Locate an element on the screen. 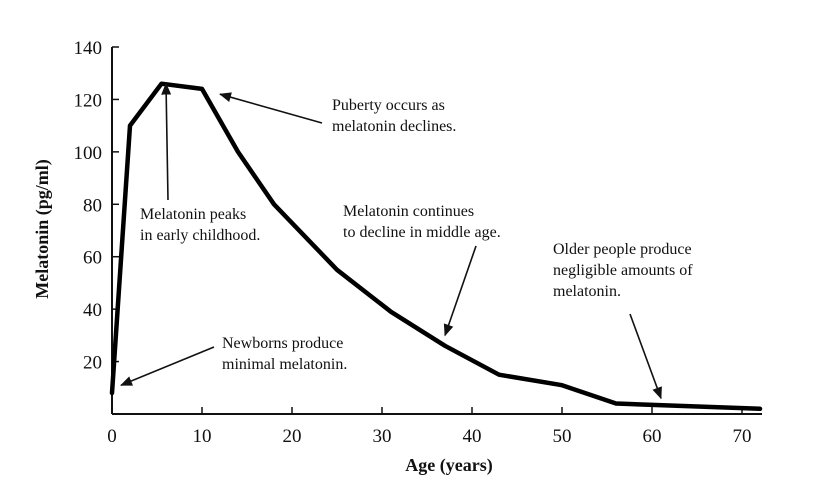  x-tick-label: 50 is located at coordinates (562, 436).